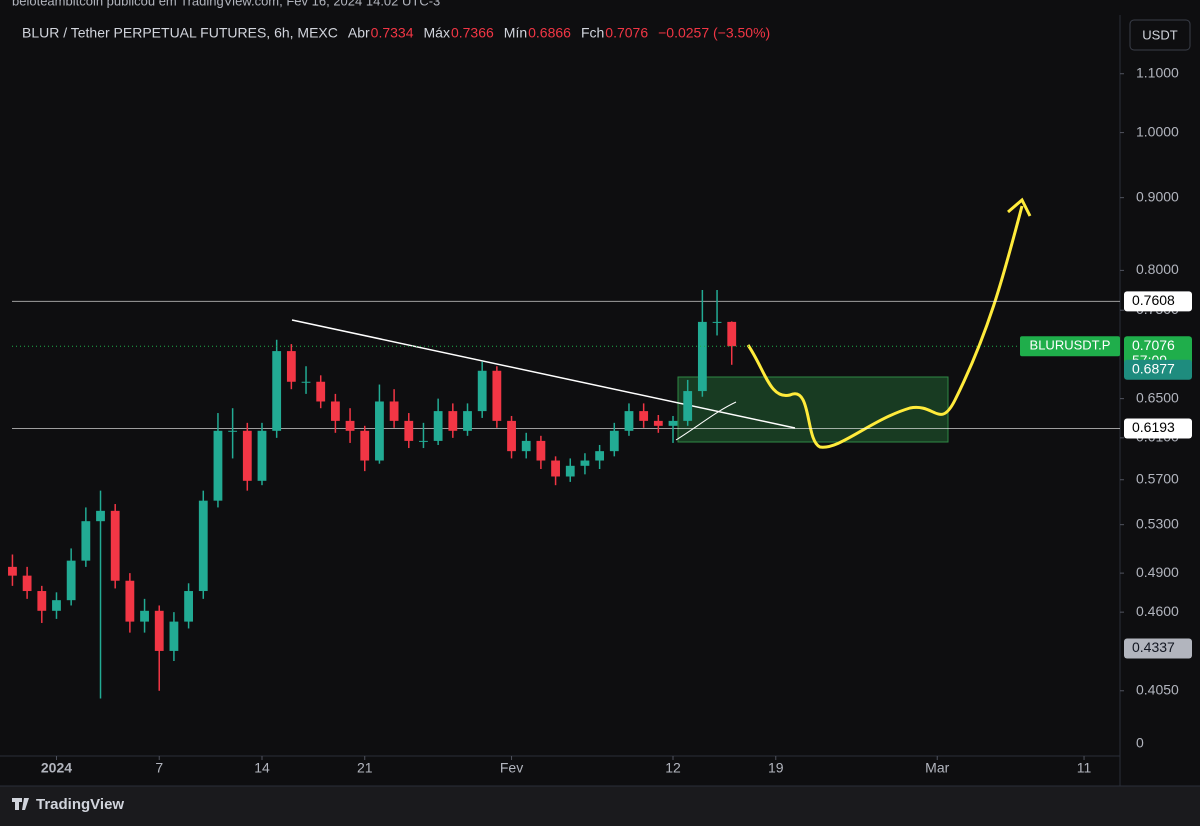  I want to click on y-tick-label: 1.1000, so click(1157, 72).